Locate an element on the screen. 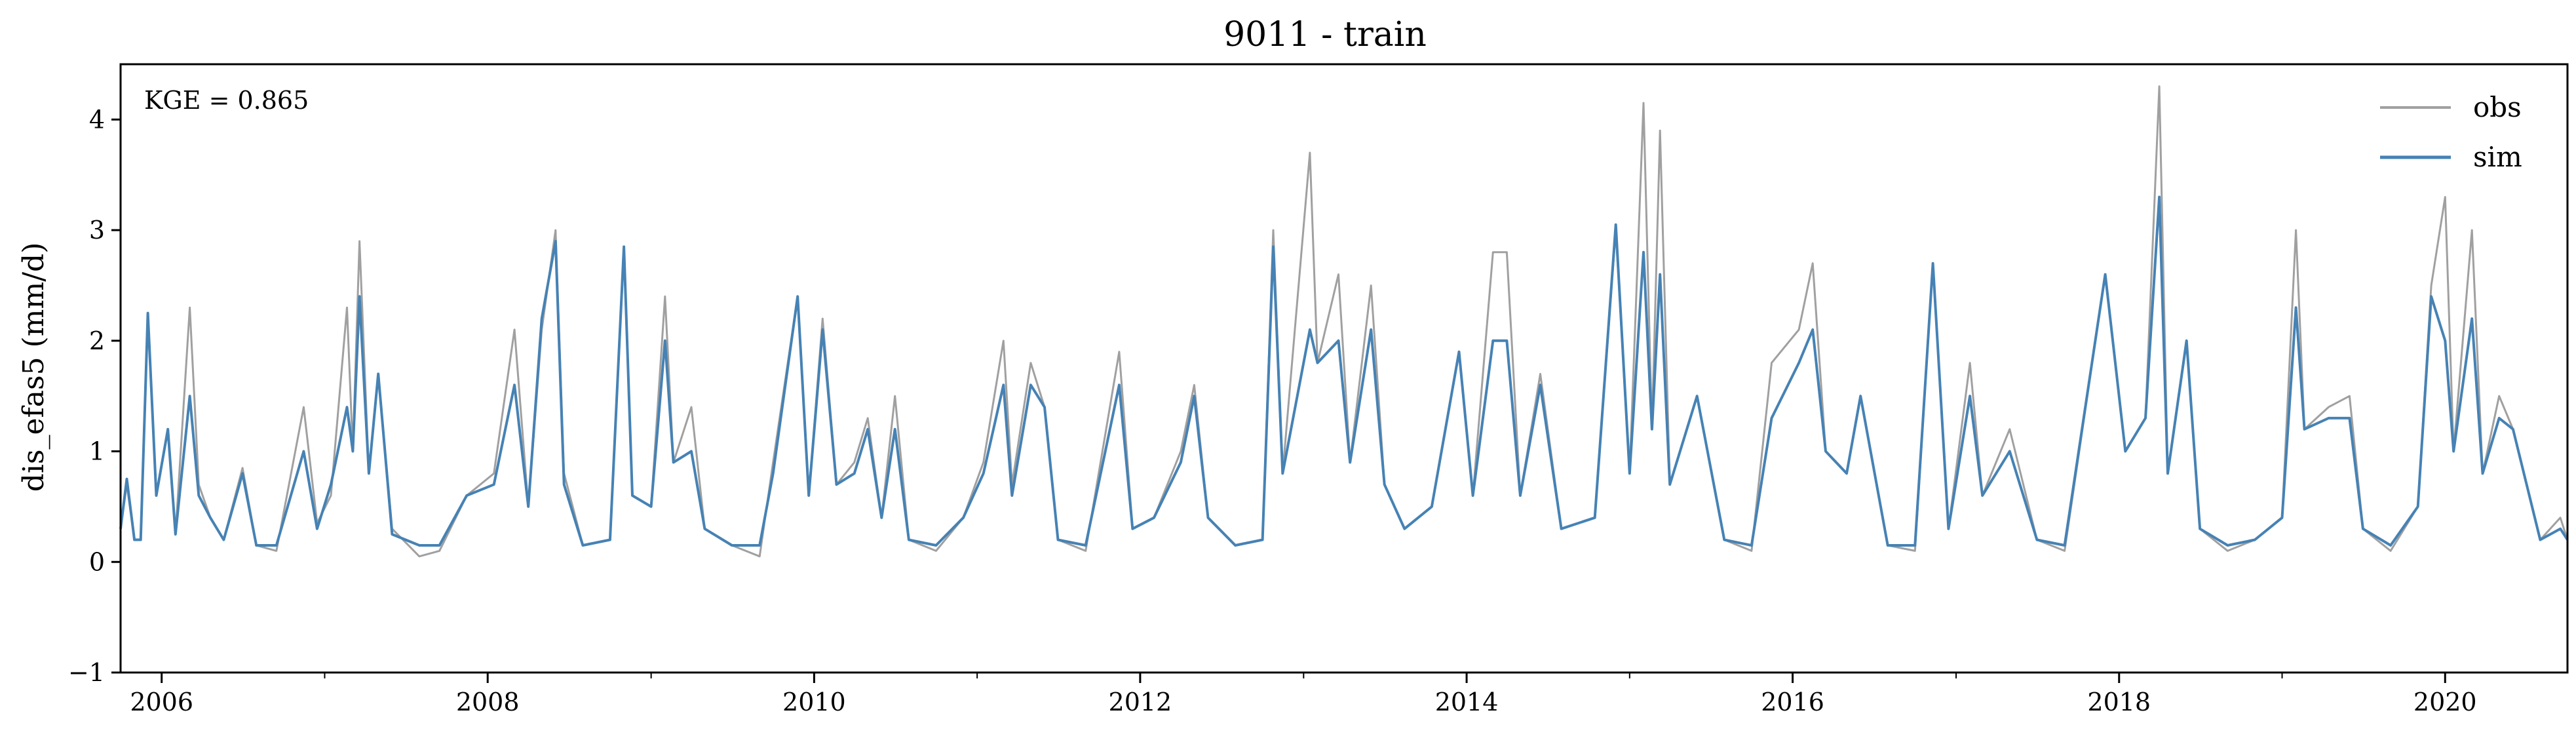  chart-title: 9011 - train is located at coordinates (1325, 34).